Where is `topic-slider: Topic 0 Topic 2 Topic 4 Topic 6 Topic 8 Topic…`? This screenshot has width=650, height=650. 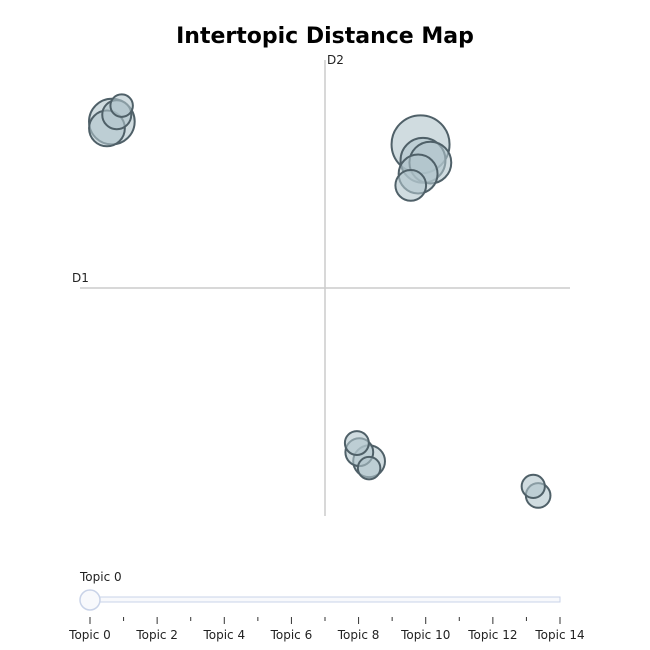 topic-slider: Topic 0 Topic 2 Topic 4 Topic 6 Topic 8 Topic… is located at coordinates (326, 615).